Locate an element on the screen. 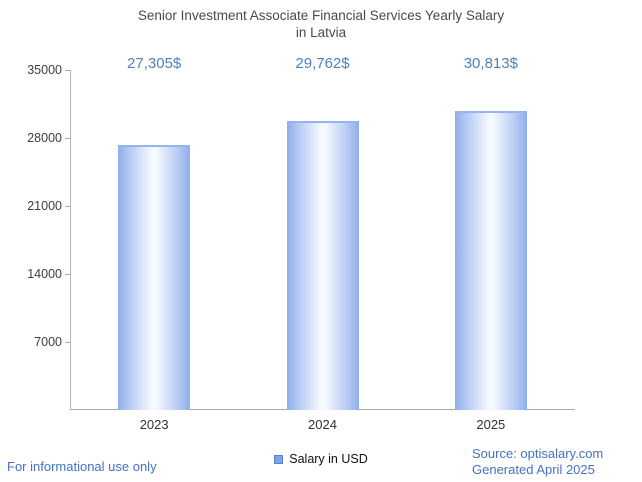 This screenshot has width=642, height=482. bar-value-label-2023: 27,305$ is located at coordinates (154, 63).